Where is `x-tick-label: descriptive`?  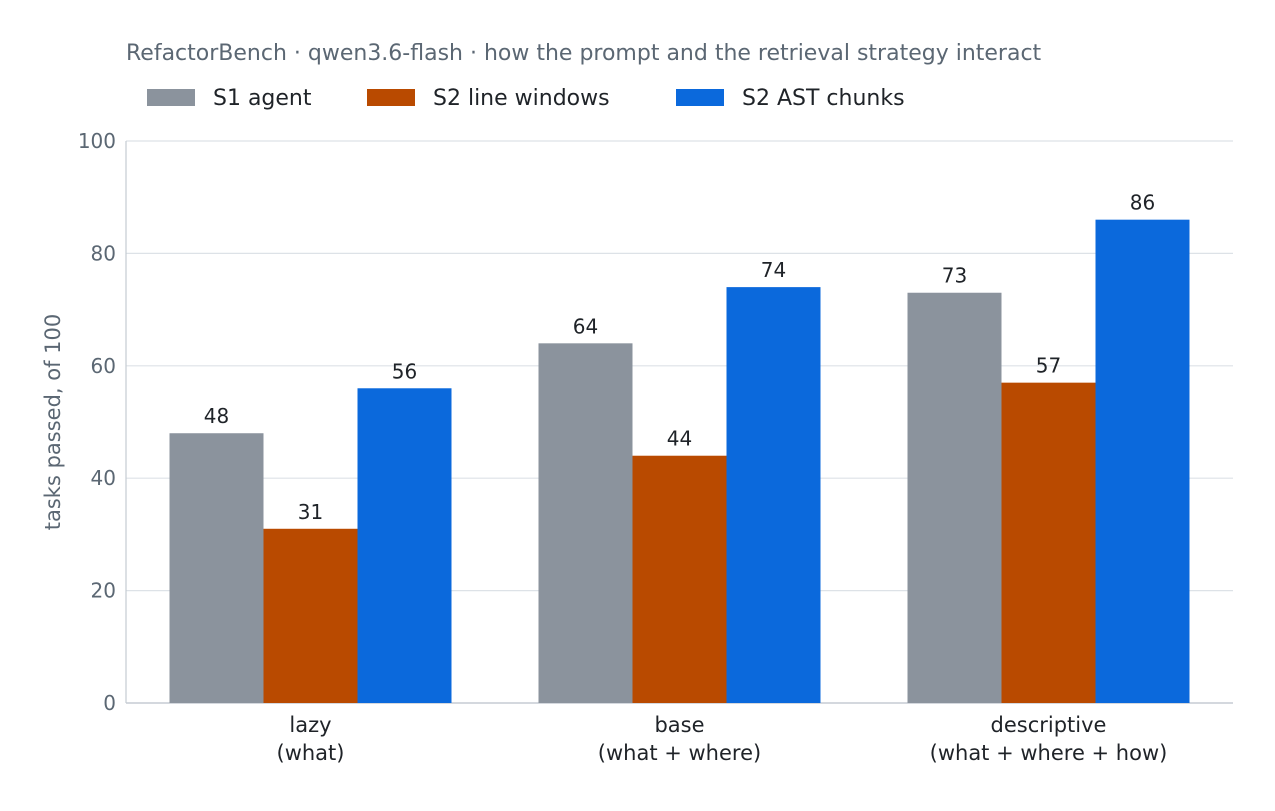 x-tick-label: descriptive is located at coordinates (1049, 725).